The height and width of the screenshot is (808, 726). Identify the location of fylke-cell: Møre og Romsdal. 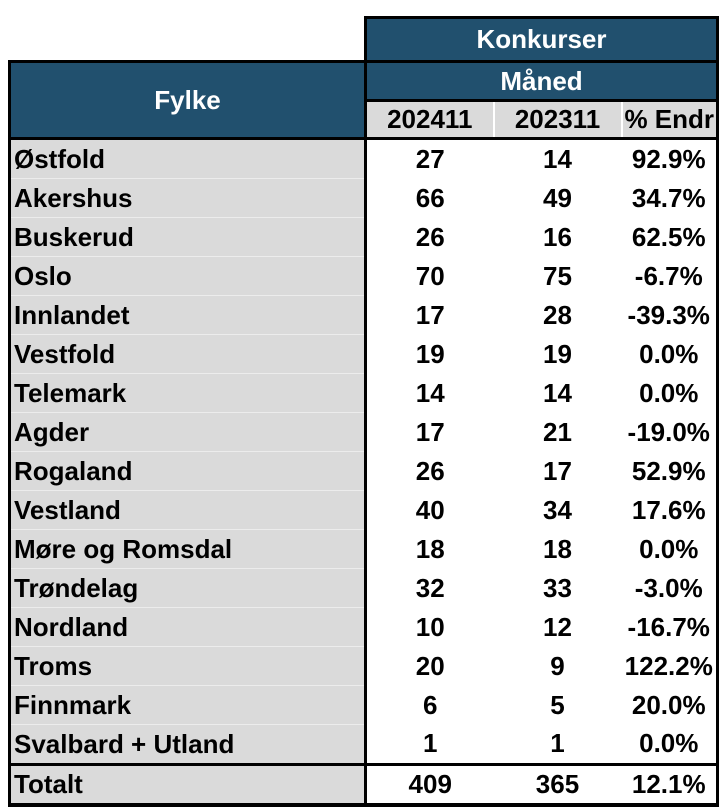
(187, 549).